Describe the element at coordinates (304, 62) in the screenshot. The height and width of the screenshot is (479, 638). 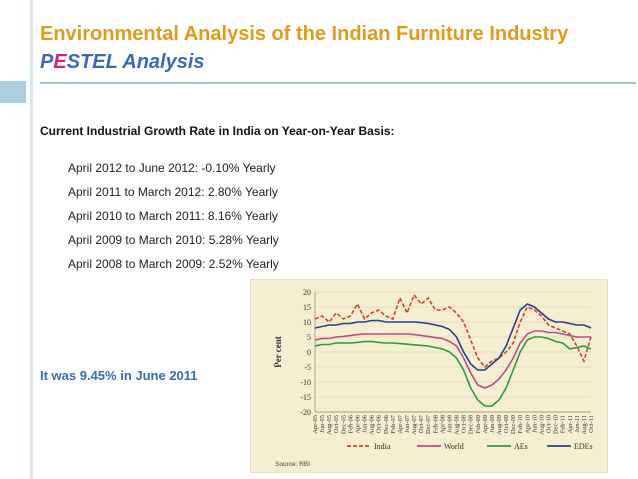
I see `slide-subtitle: PESTEL Analysis` at that location.